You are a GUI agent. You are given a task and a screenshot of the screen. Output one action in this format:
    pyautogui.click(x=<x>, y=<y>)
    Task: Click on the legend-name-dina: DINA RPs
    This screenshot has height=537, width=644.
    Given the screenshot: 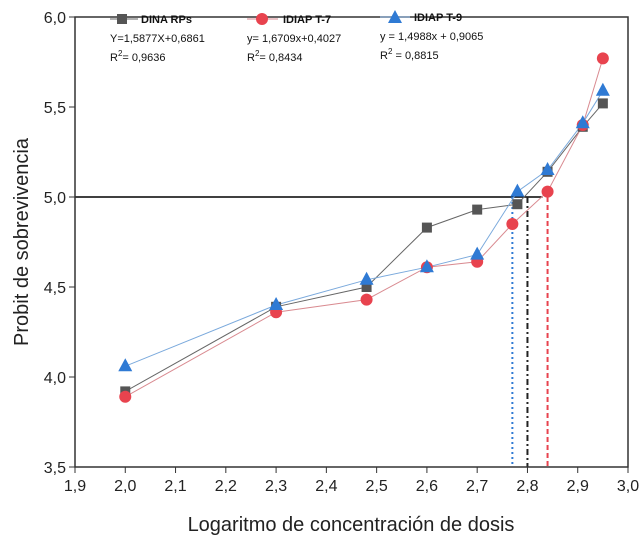 What is the action you would take?
    pyautogui.click(x=166, y=20)
    